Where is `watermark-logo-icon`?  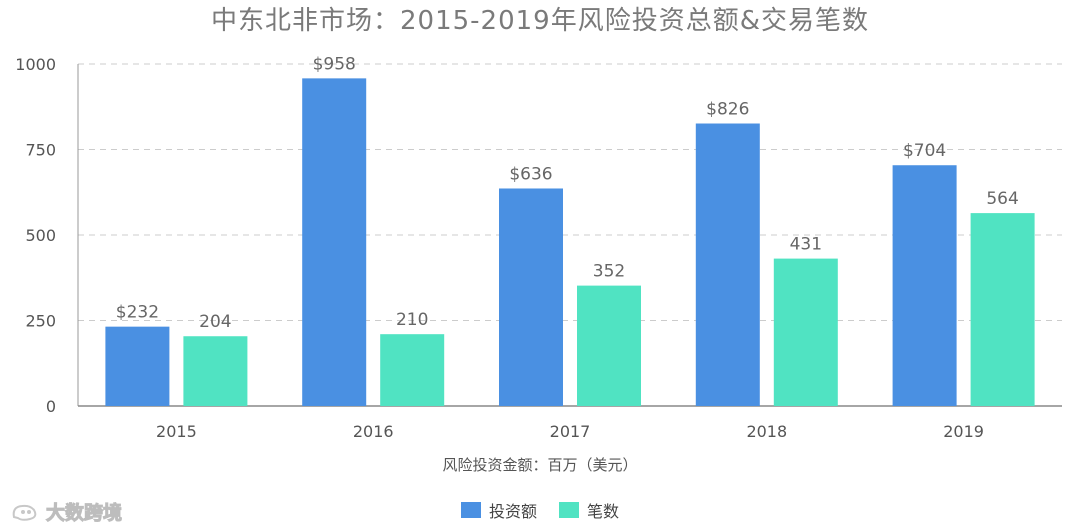
watermark-logo-icon is located at coordinates (24, 512).